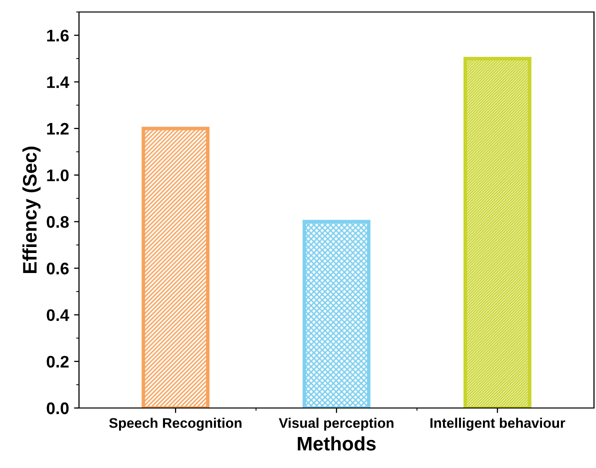 The width and height of the screenshot is (596, 468). Describe the element at coordinates (58, 175) in the screenshot. I see `y-tick-label: 1.0` at that location.